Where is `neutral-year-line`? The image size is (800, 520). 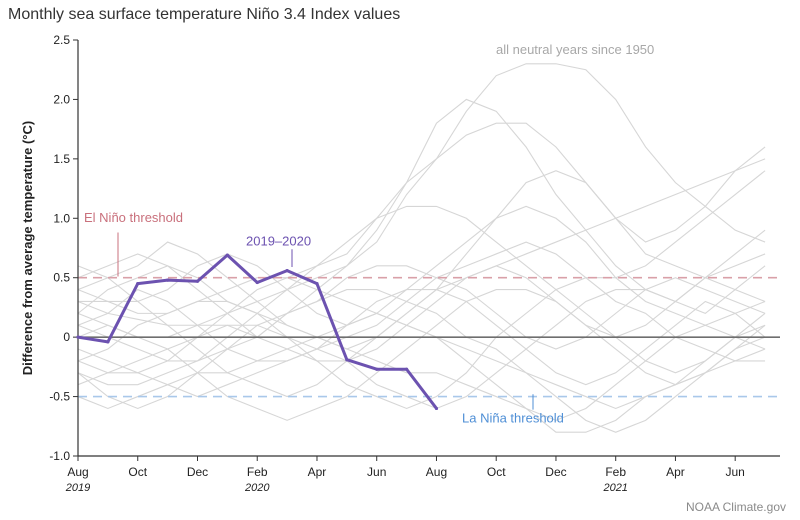 neutral-year-line is located at coordinates (421, 307).